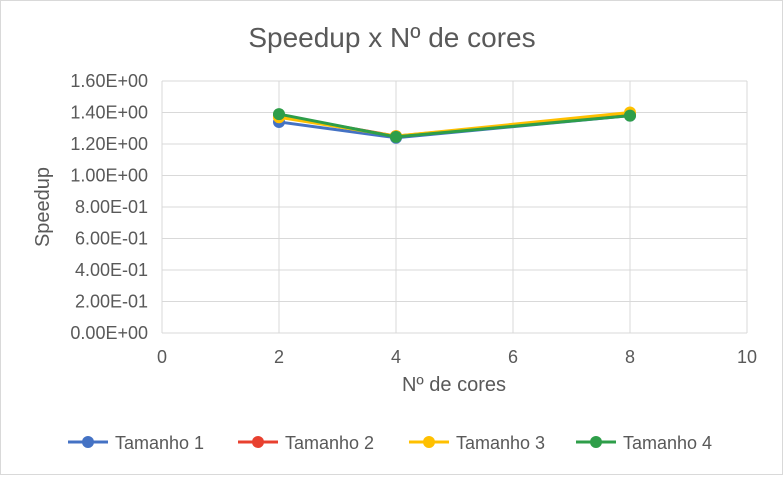 Image resolution: width=783 pixels, height=479 pixels. What do you see at coordinates (747, 357) in the screenshot?
I see `x-tick-label: 10` at bounding box center [747, 357].